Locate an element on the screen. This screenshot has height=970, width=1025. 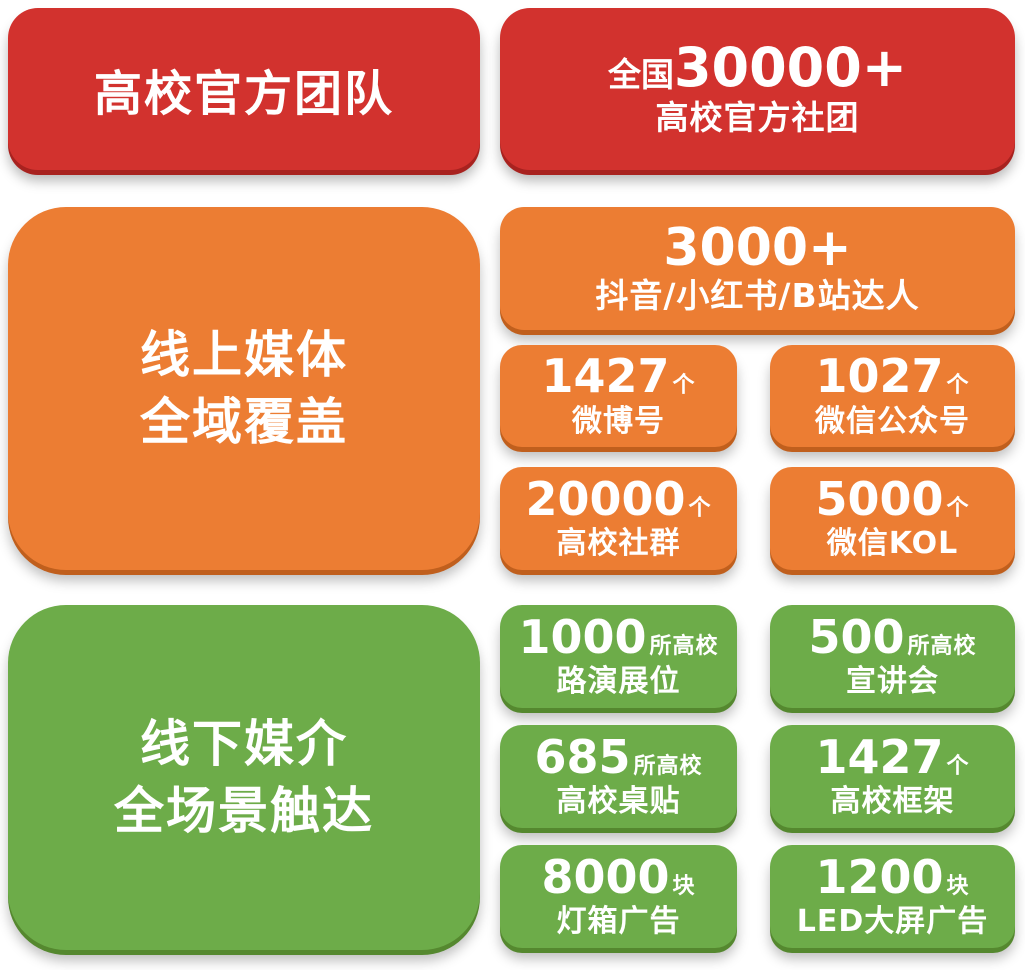
green-stat-card-led-screen: 1200 块 LED大屏广告 is located at coordinates (892, 896).